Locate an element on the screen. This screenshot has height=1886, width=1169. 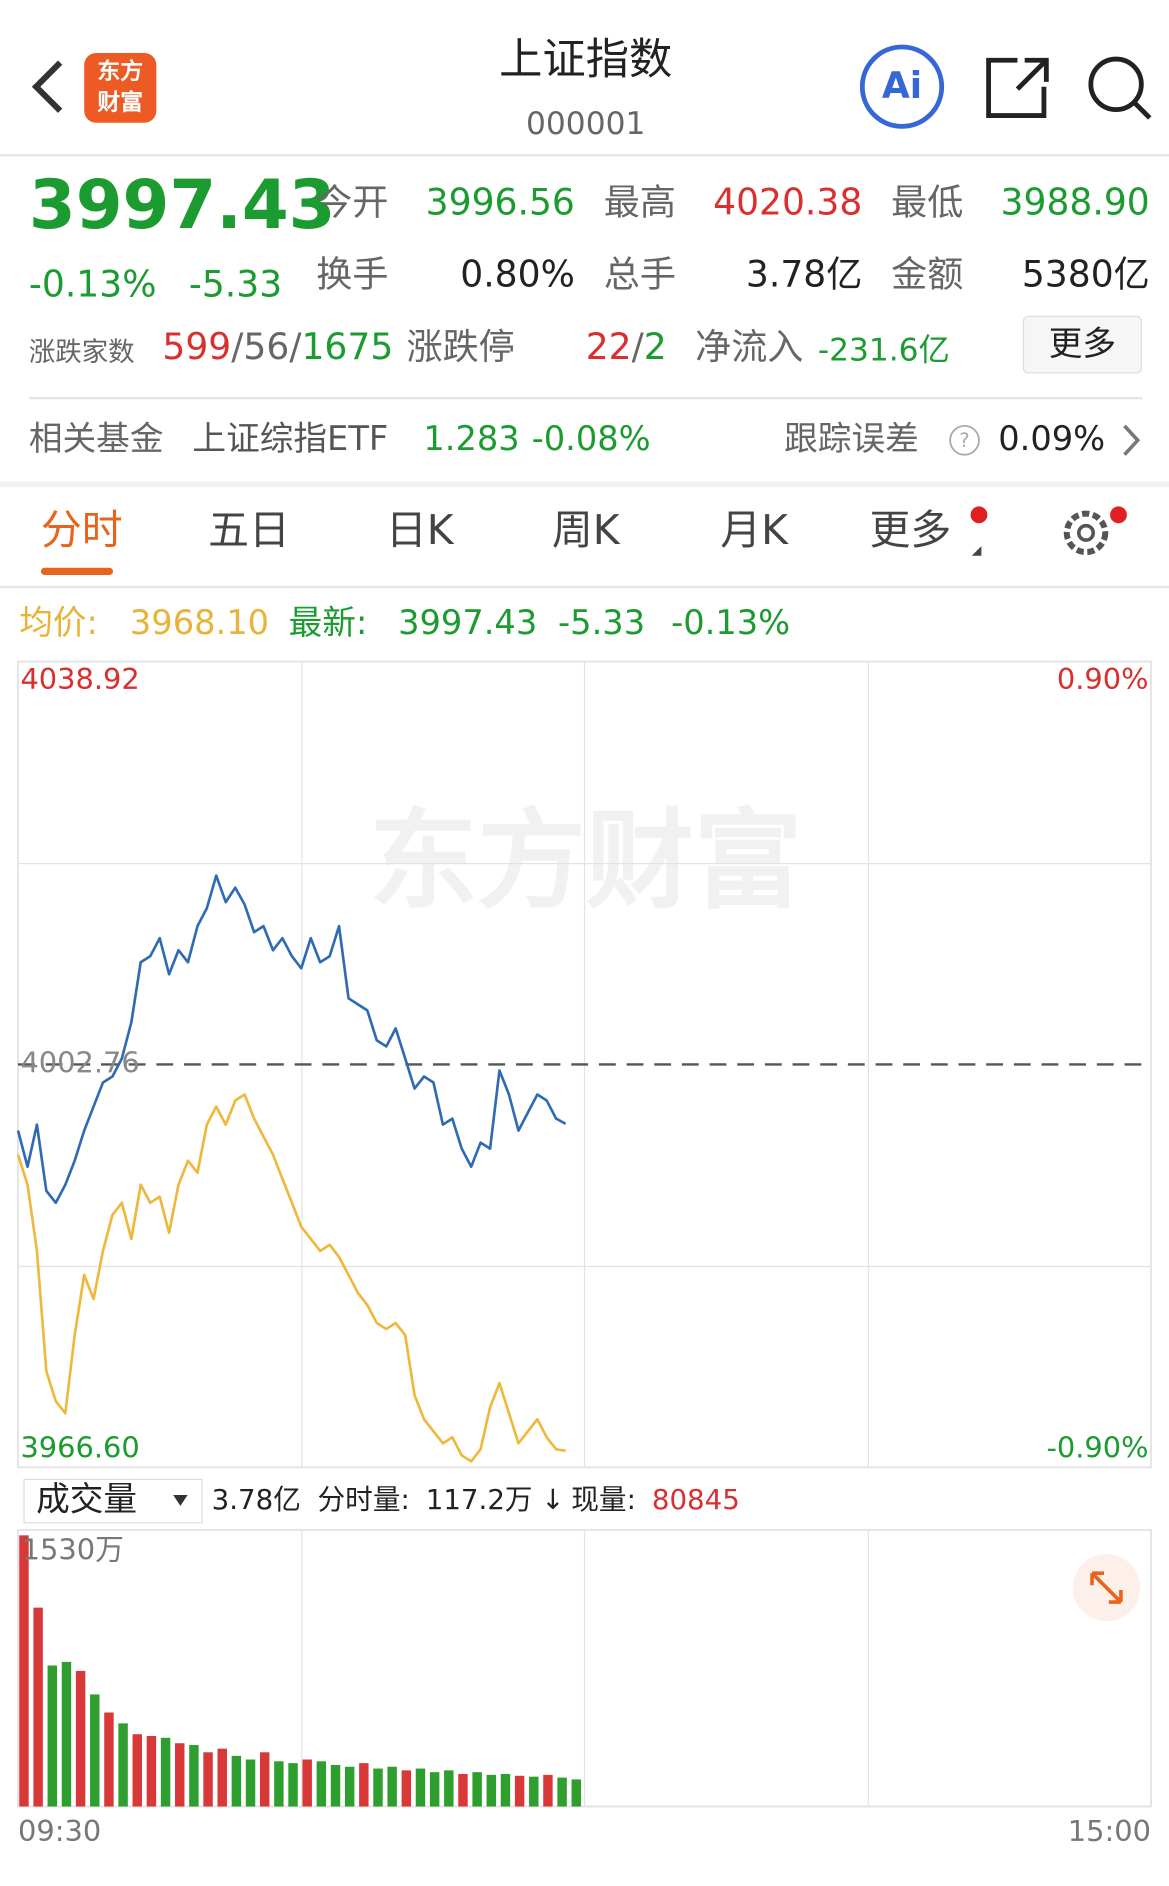
tab: 日K is located at coordinates (420, 530).